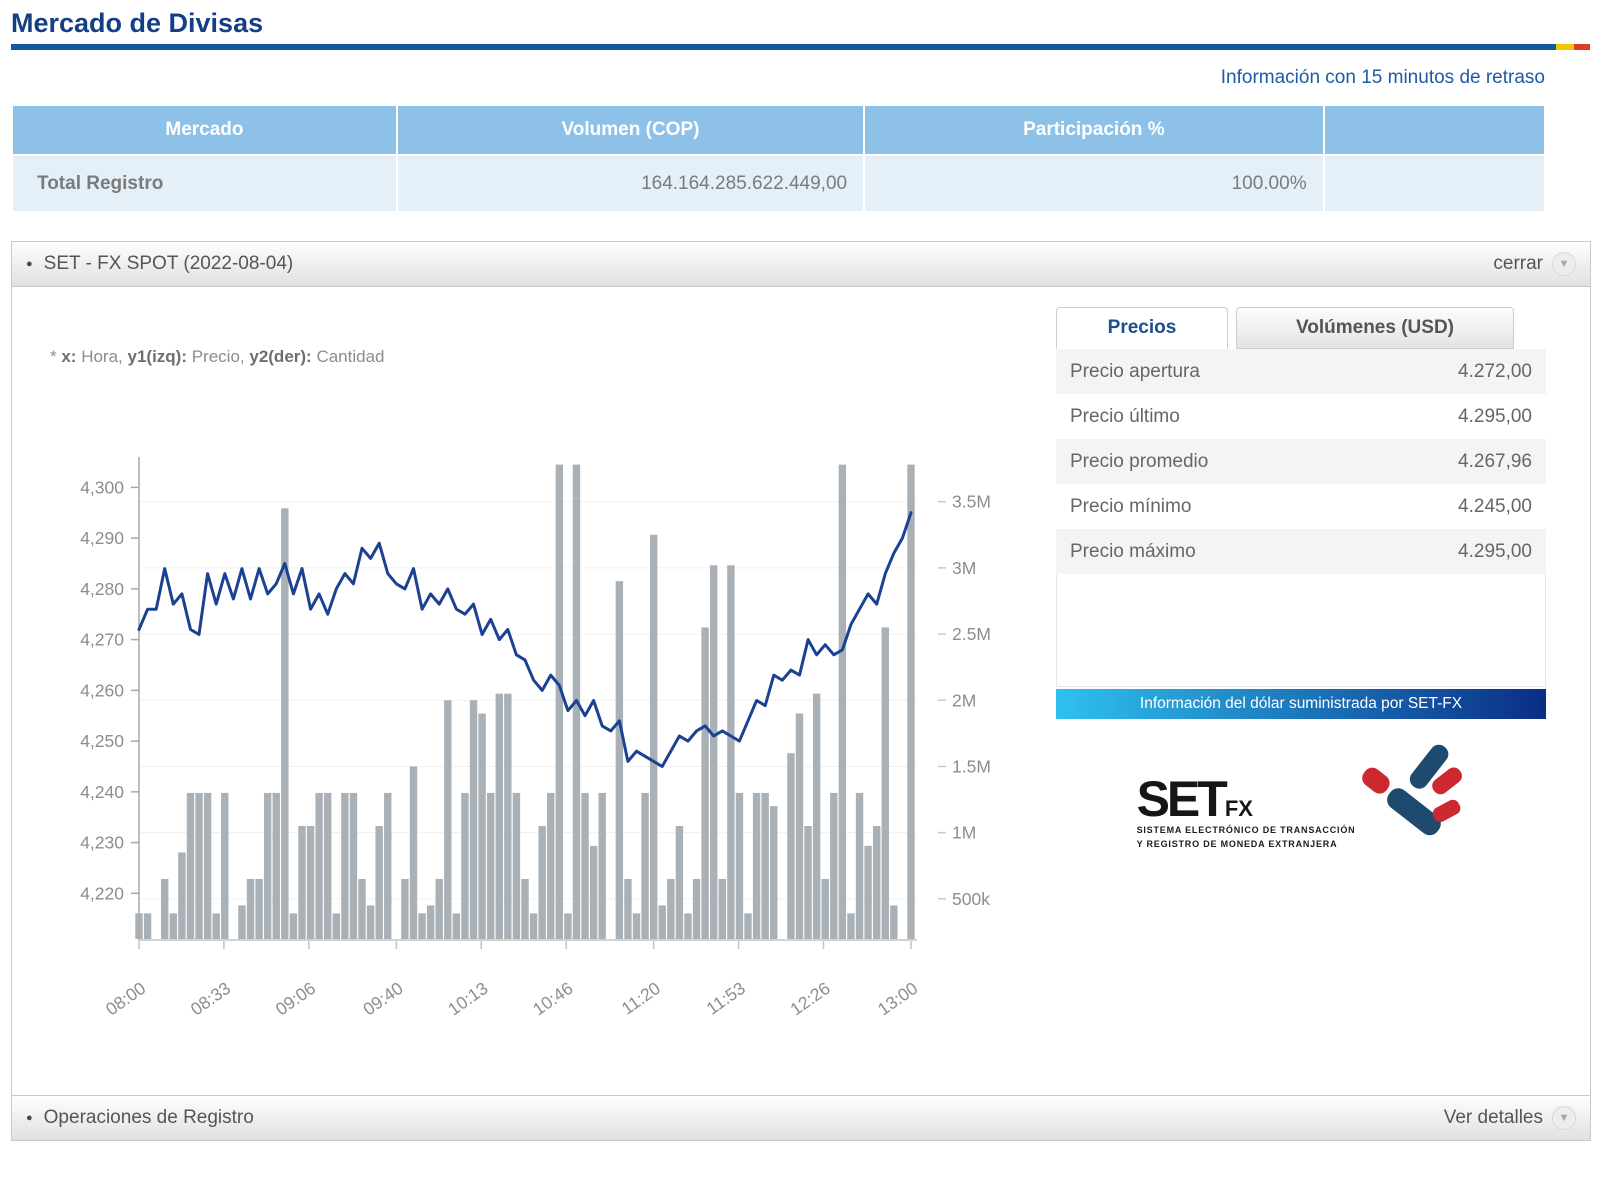 The image size is (1601, 1181). I want to click on delay-note: Información con 15 minutos de retraso, so click(1382, 77).